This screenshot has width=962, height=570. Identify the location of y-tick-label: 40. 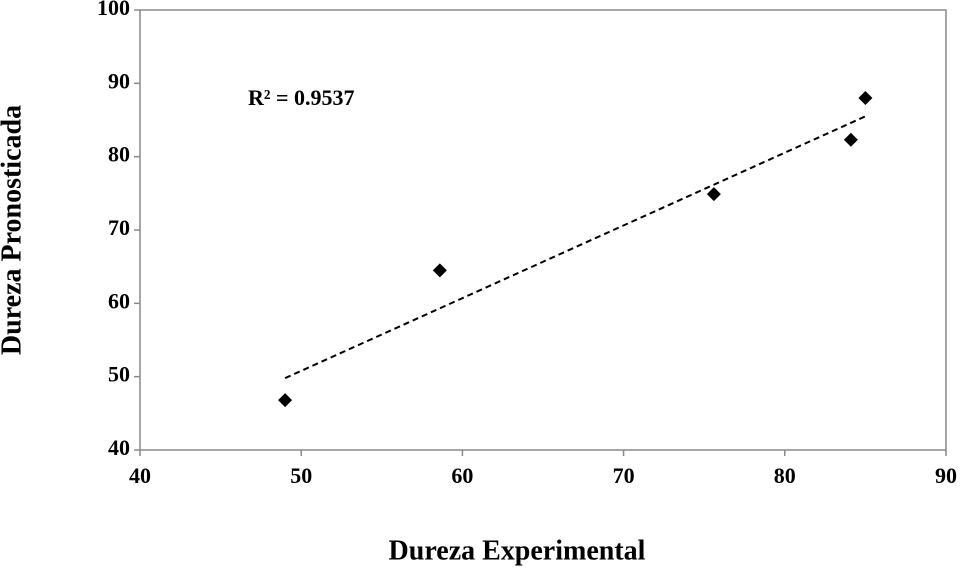
(119, 447).